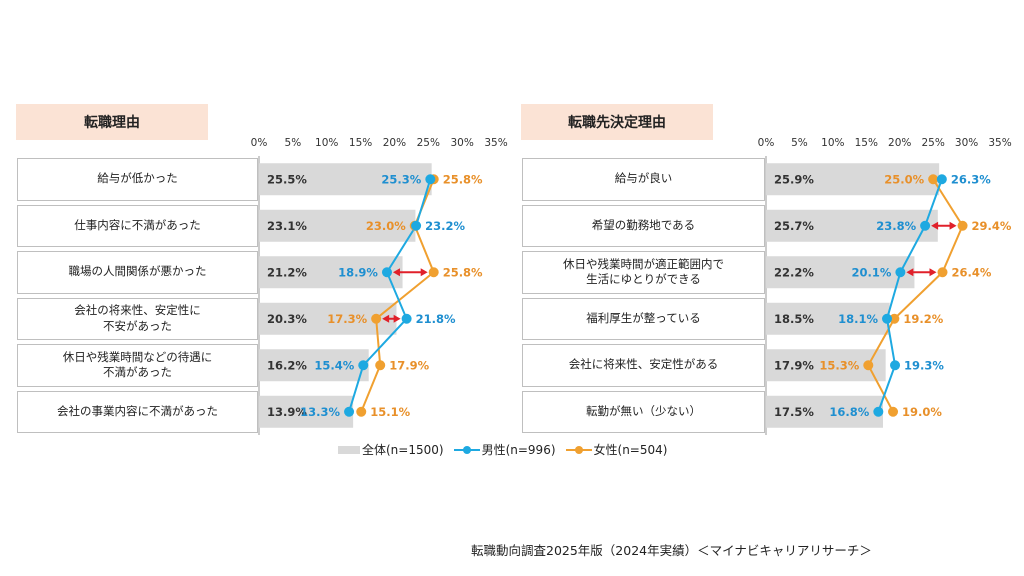 The width and height of the screenshot is (1024, 576). I want to click on right-point-female-label: 19.0%, so click(922, 412).